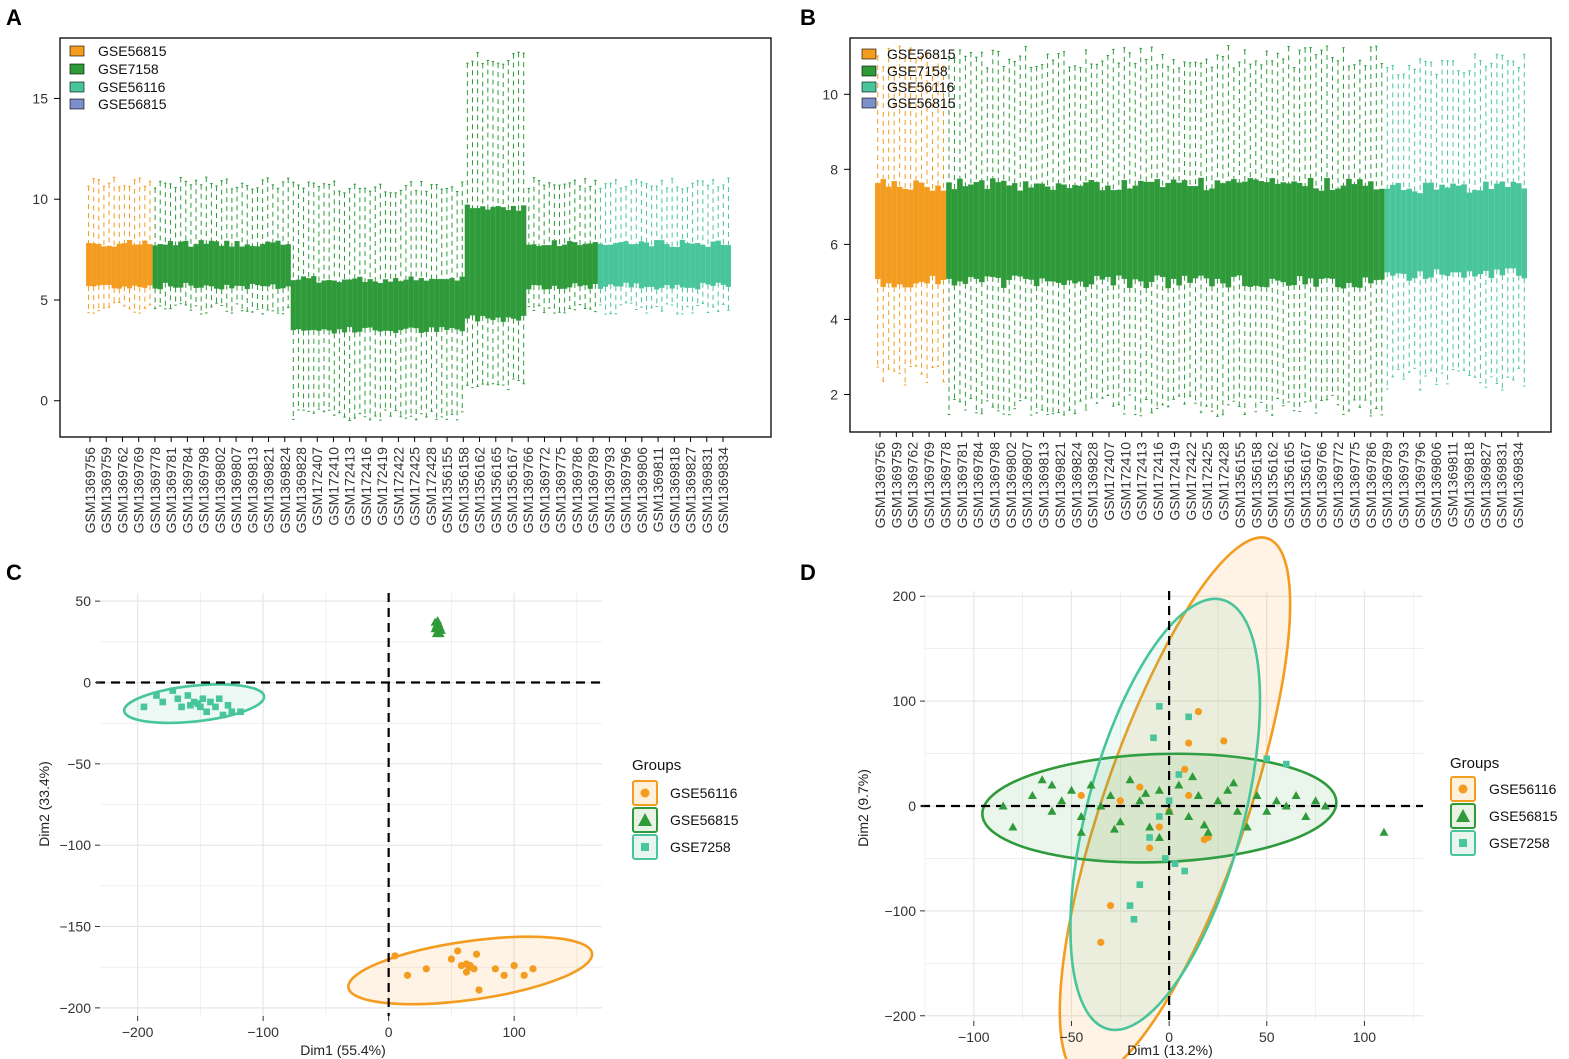 Image resolution: width=1569 pixels, height=1059 pixels. Describe the element at coordinates (408, 236) in the screenshot. I see `panel-a-boxes` at that location.